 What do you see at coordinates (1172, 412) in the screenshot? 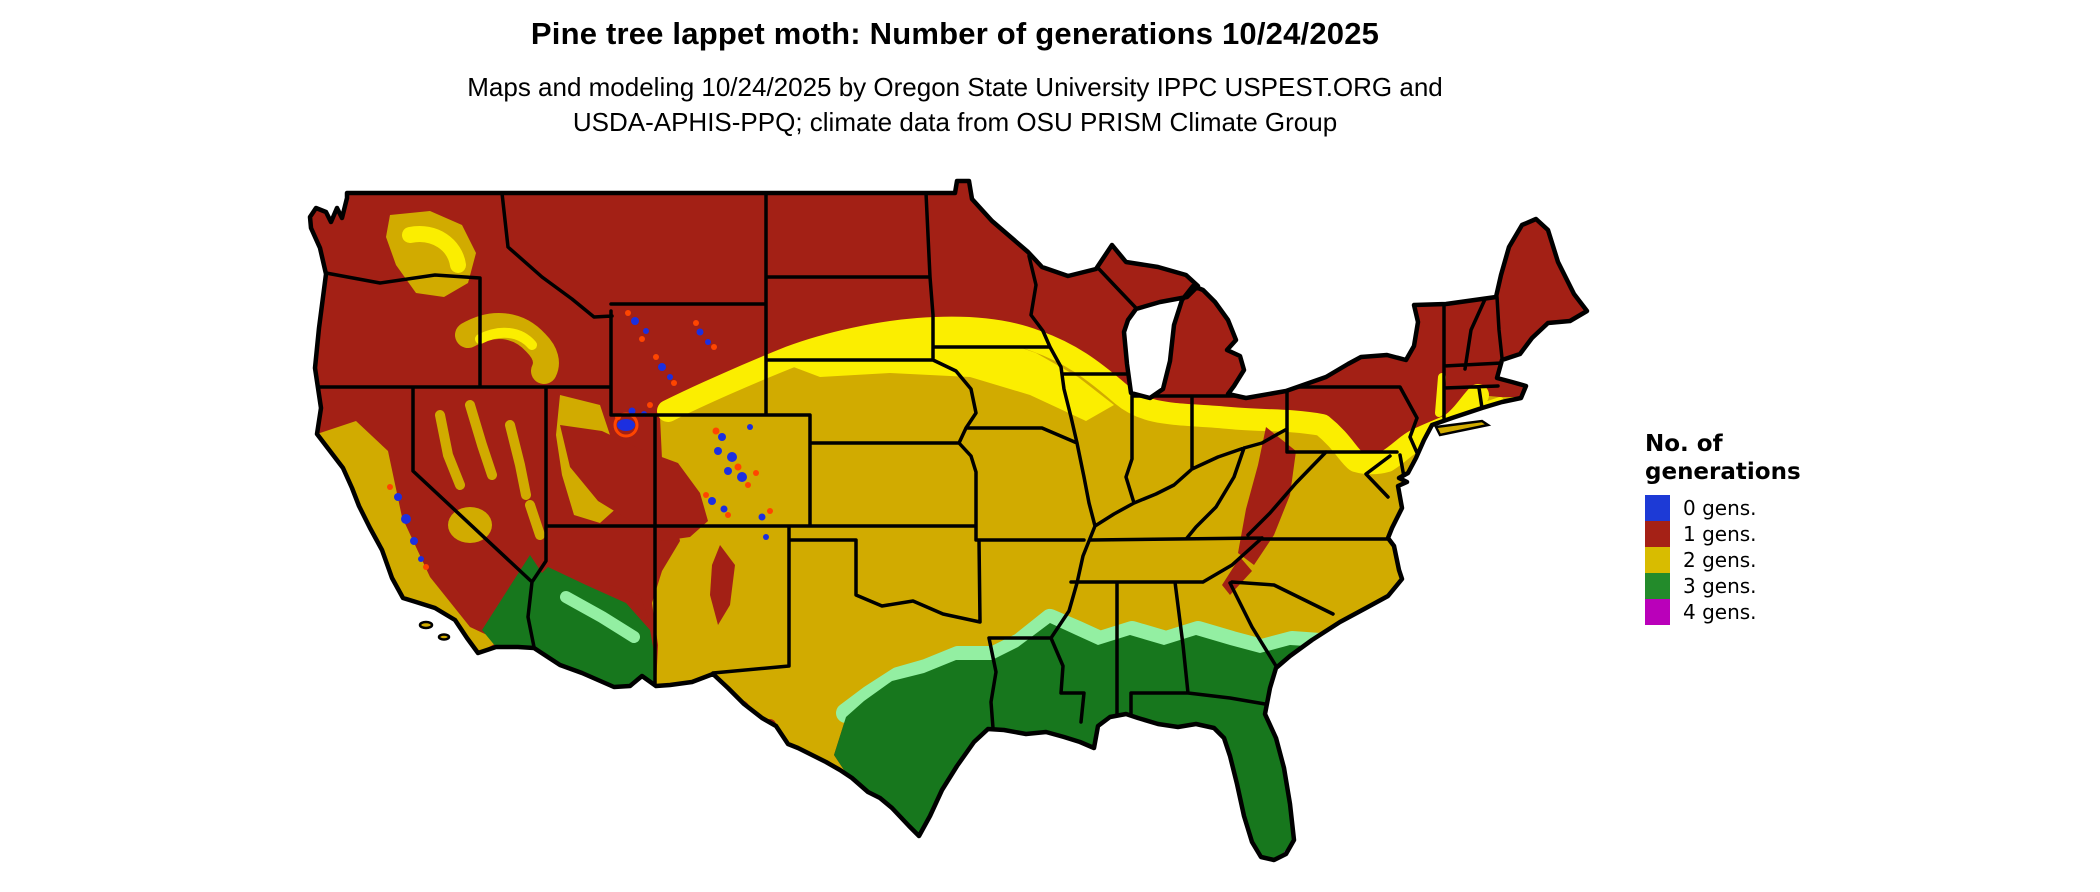
I see `layer-bright-yellow-michigan` at bounding box center [1172, 412].